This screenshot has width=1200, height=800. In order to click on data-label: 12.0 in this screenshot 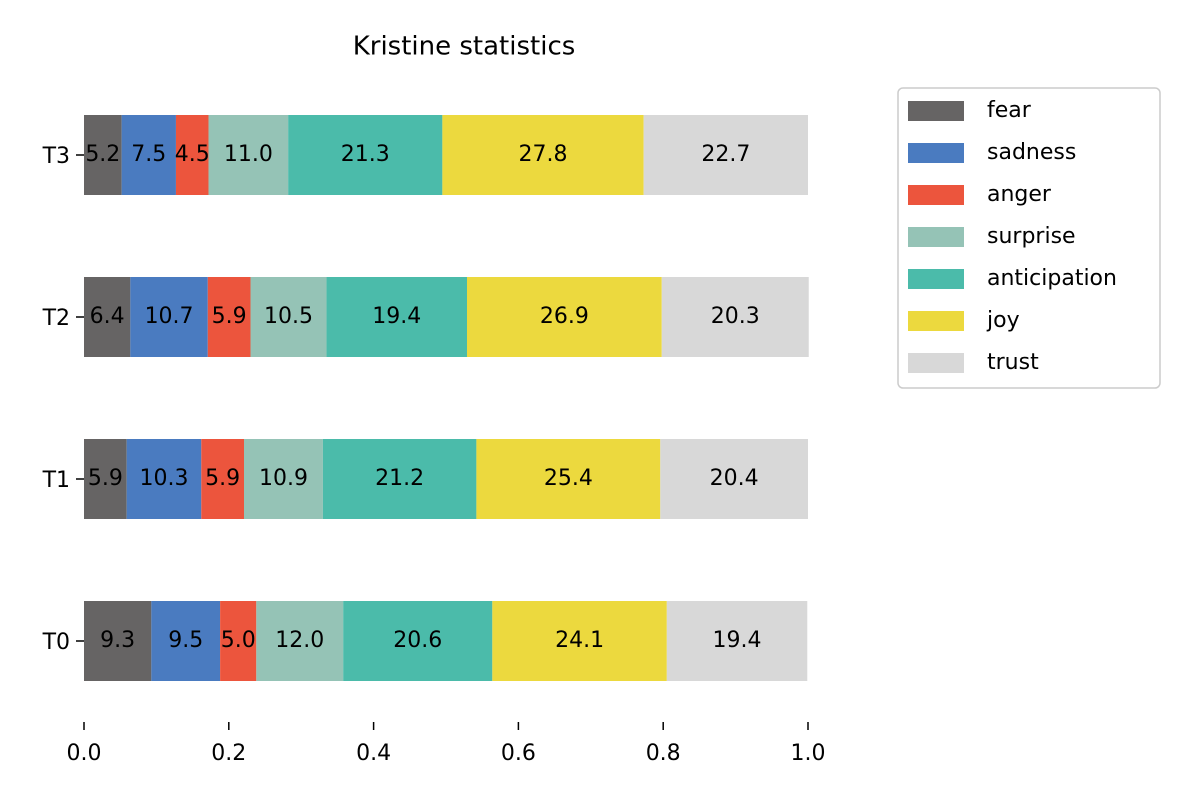, I will do `click(299, 640)`.